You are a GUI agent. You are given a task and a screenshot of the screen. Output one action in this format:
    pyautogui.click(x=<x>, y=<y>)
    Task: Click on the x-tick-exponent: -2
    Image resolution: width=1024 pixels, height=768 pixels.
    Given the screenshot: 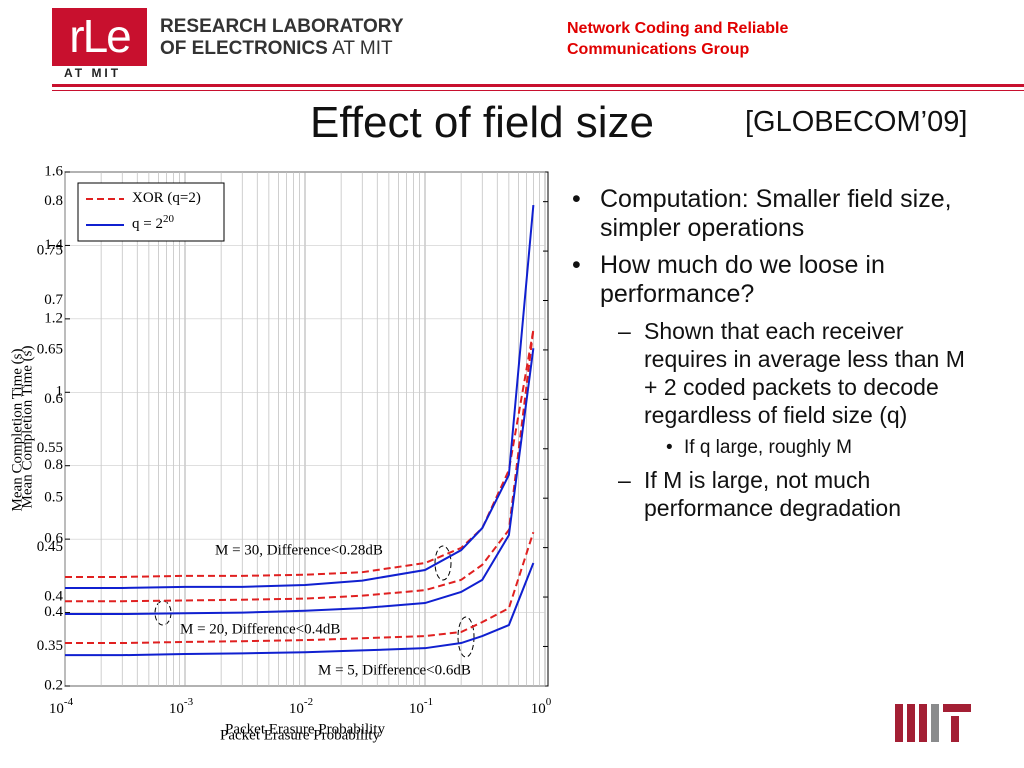 What is the action you would take?
    pyautogui.click(x=308, y=702)
    